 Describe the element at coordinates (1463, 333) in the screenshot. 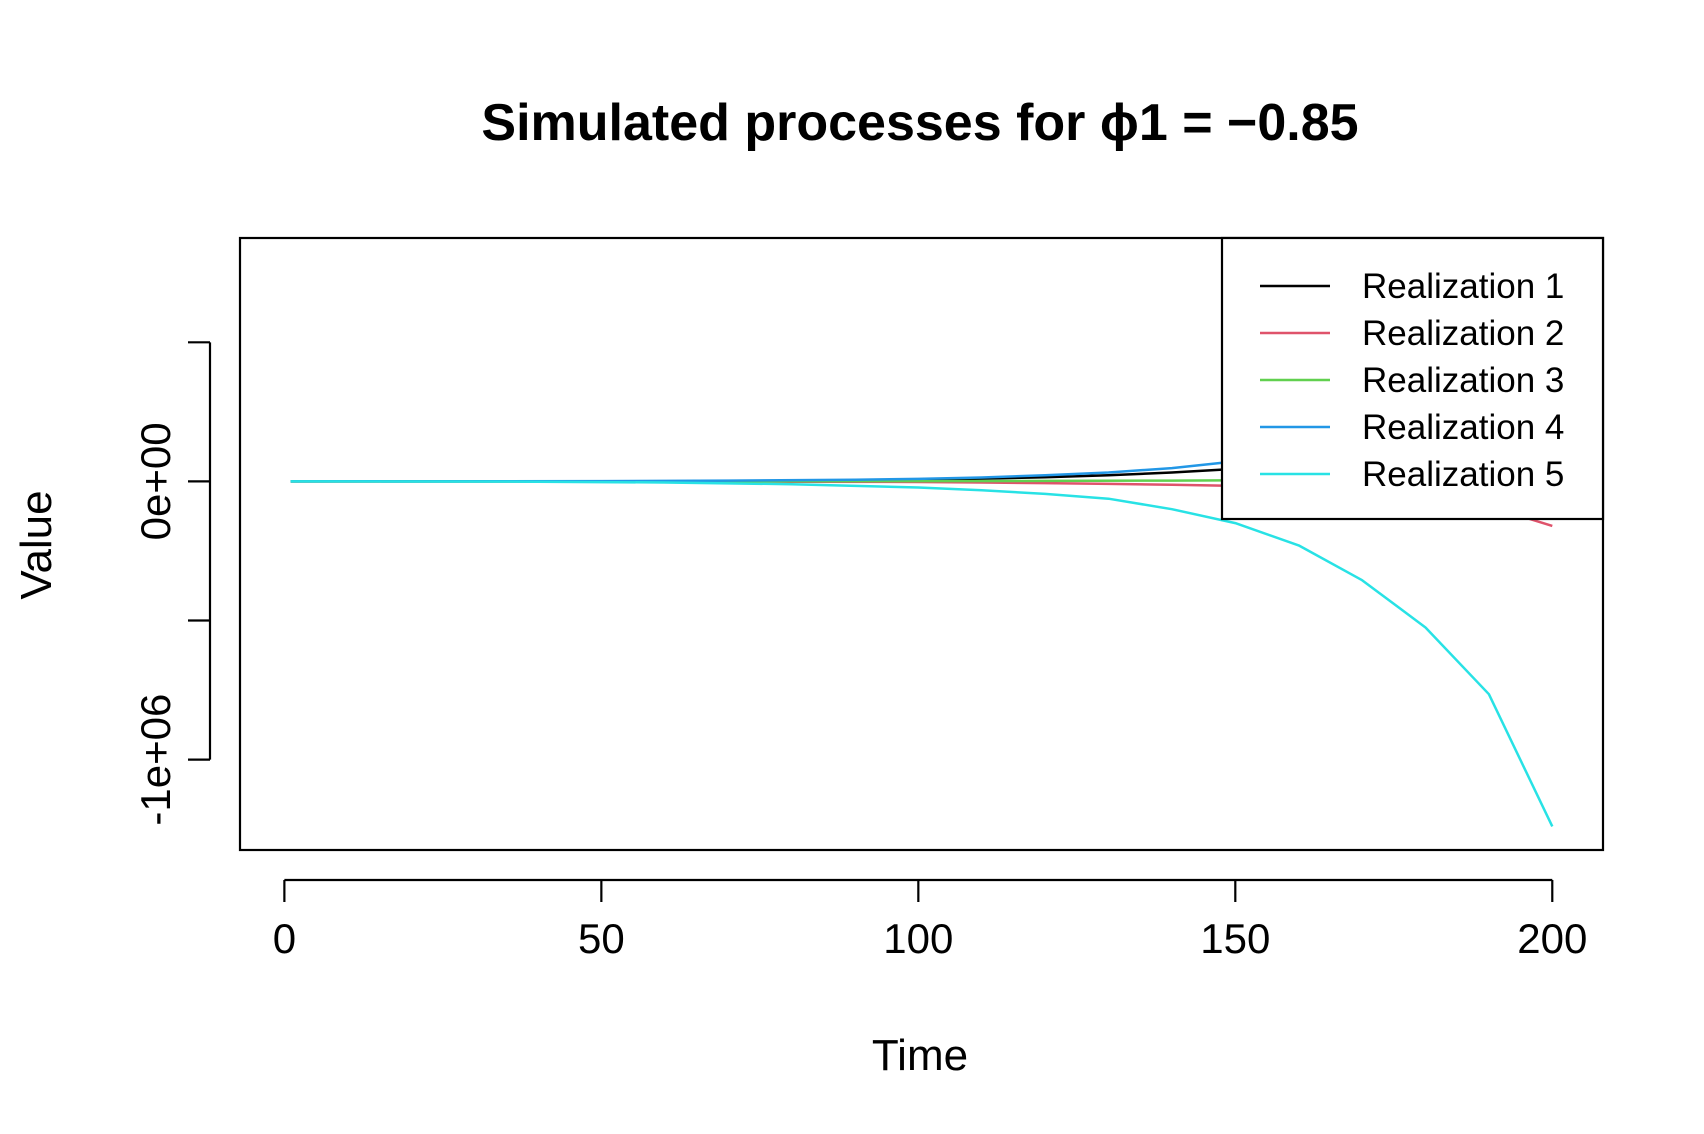

I see `legend-label: Realization 2` at that location.